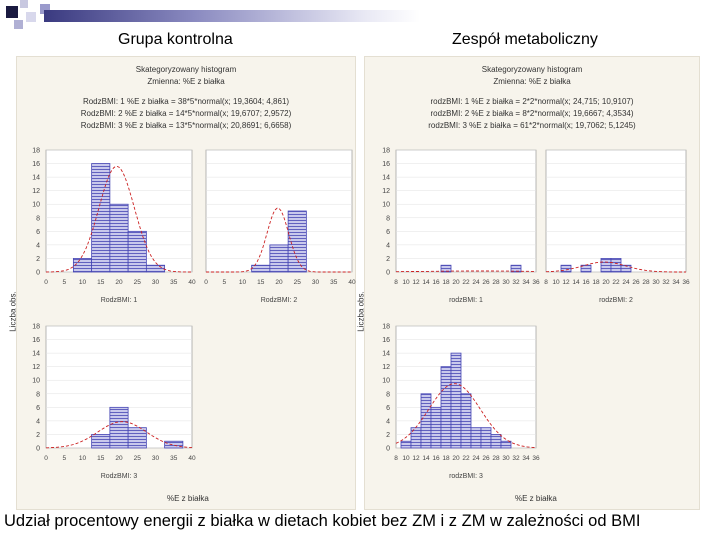 This screenshot has height=540, width=720. What do you see at coordinates (466, 476) in the screenshot?
I see `chart-label: rodzBMI: 3` at bounding box center [466, 476].